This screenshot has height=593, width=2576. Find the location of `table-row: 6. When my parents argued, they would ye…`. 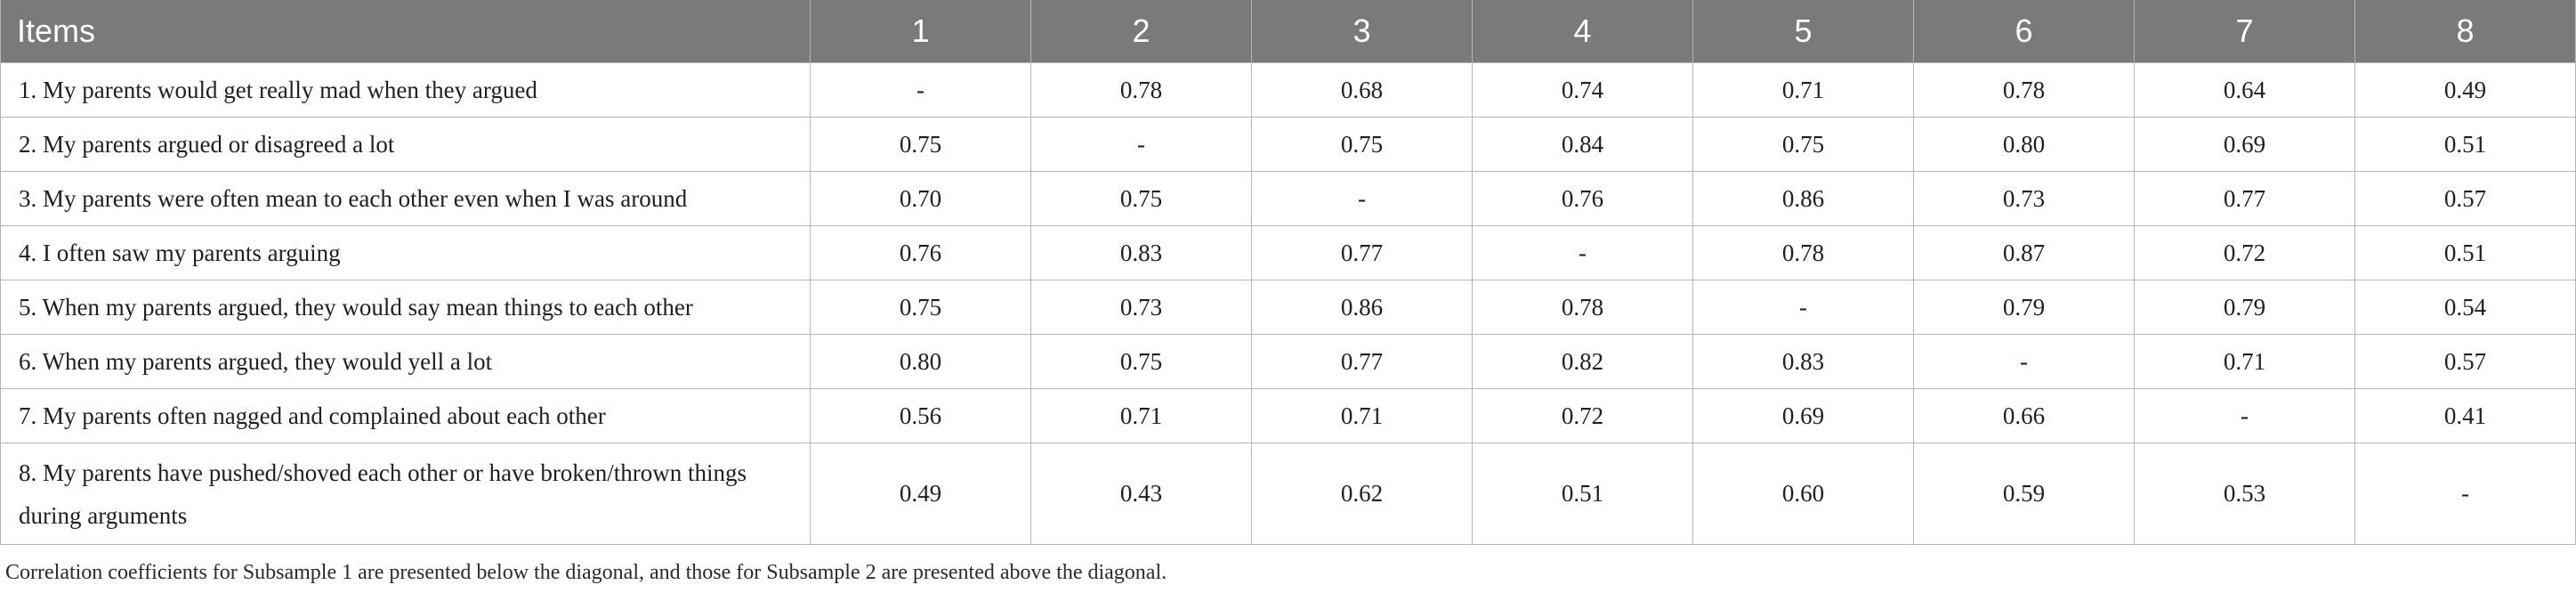

table-row: 6. When my parents argued, they would ye… is located at coordinates (1288, 361).